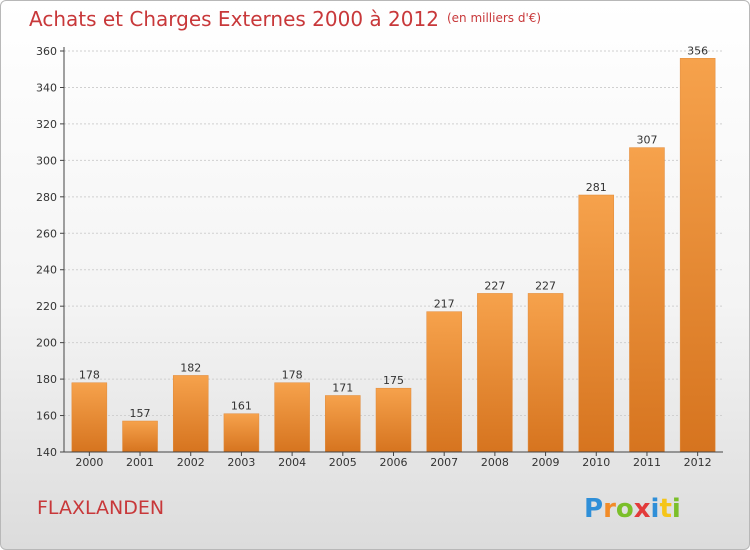 This screenshot has height=550, width=750. Describe the element at coordinates (646, 140) in the screenshot. I see `data-label: 307` at that location.